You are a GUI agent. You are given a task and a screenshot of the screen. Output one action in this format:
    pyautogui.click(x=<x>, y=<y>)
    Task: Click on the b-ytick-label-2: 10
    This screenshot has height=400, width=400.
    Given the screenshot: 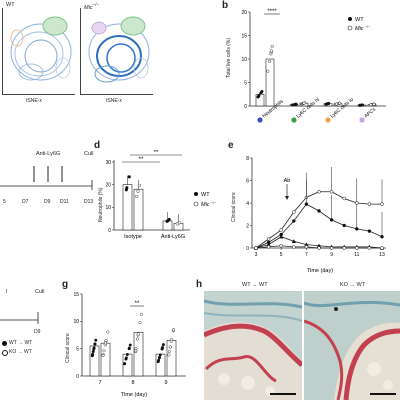 What is the action you would take?
    pyautogui.click(x=244, y=60)
    